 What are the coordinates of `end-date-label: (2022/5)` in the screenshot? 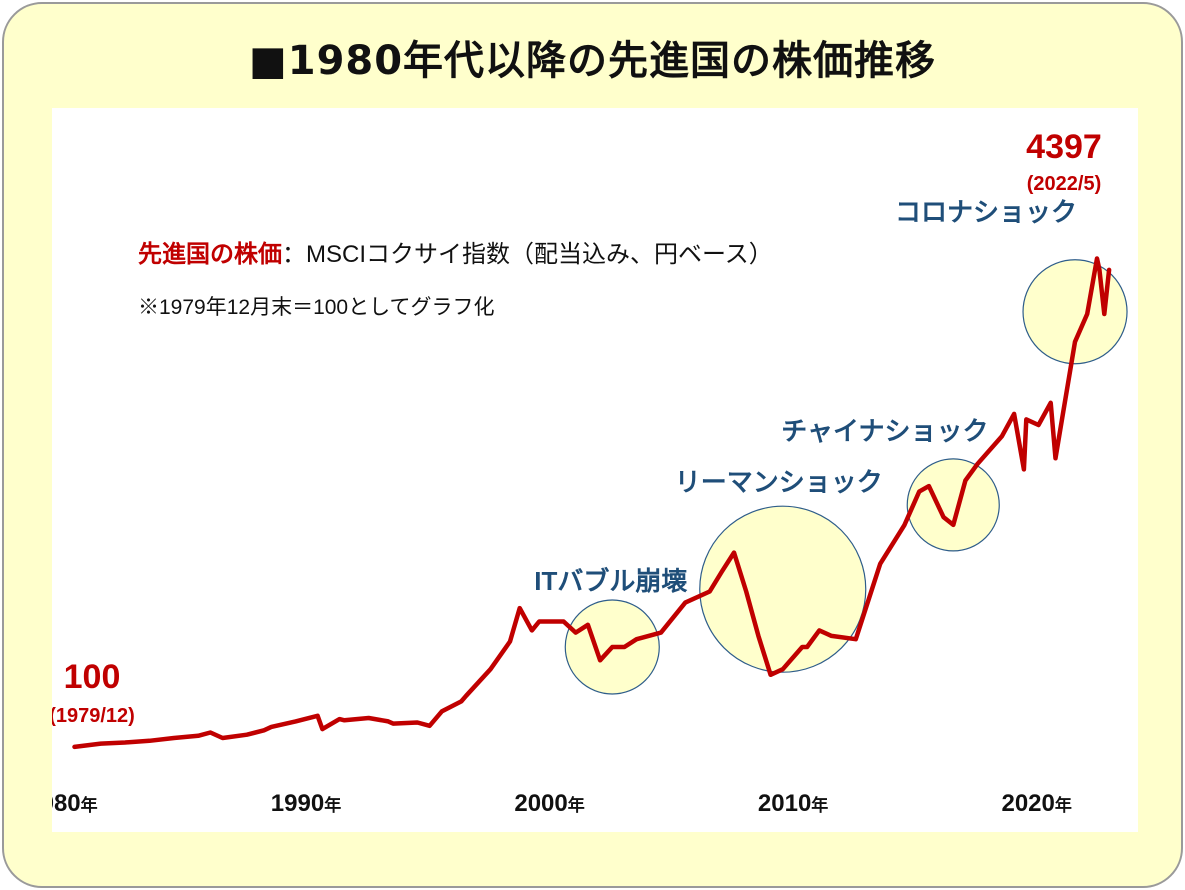 It's located at (1064, 184).